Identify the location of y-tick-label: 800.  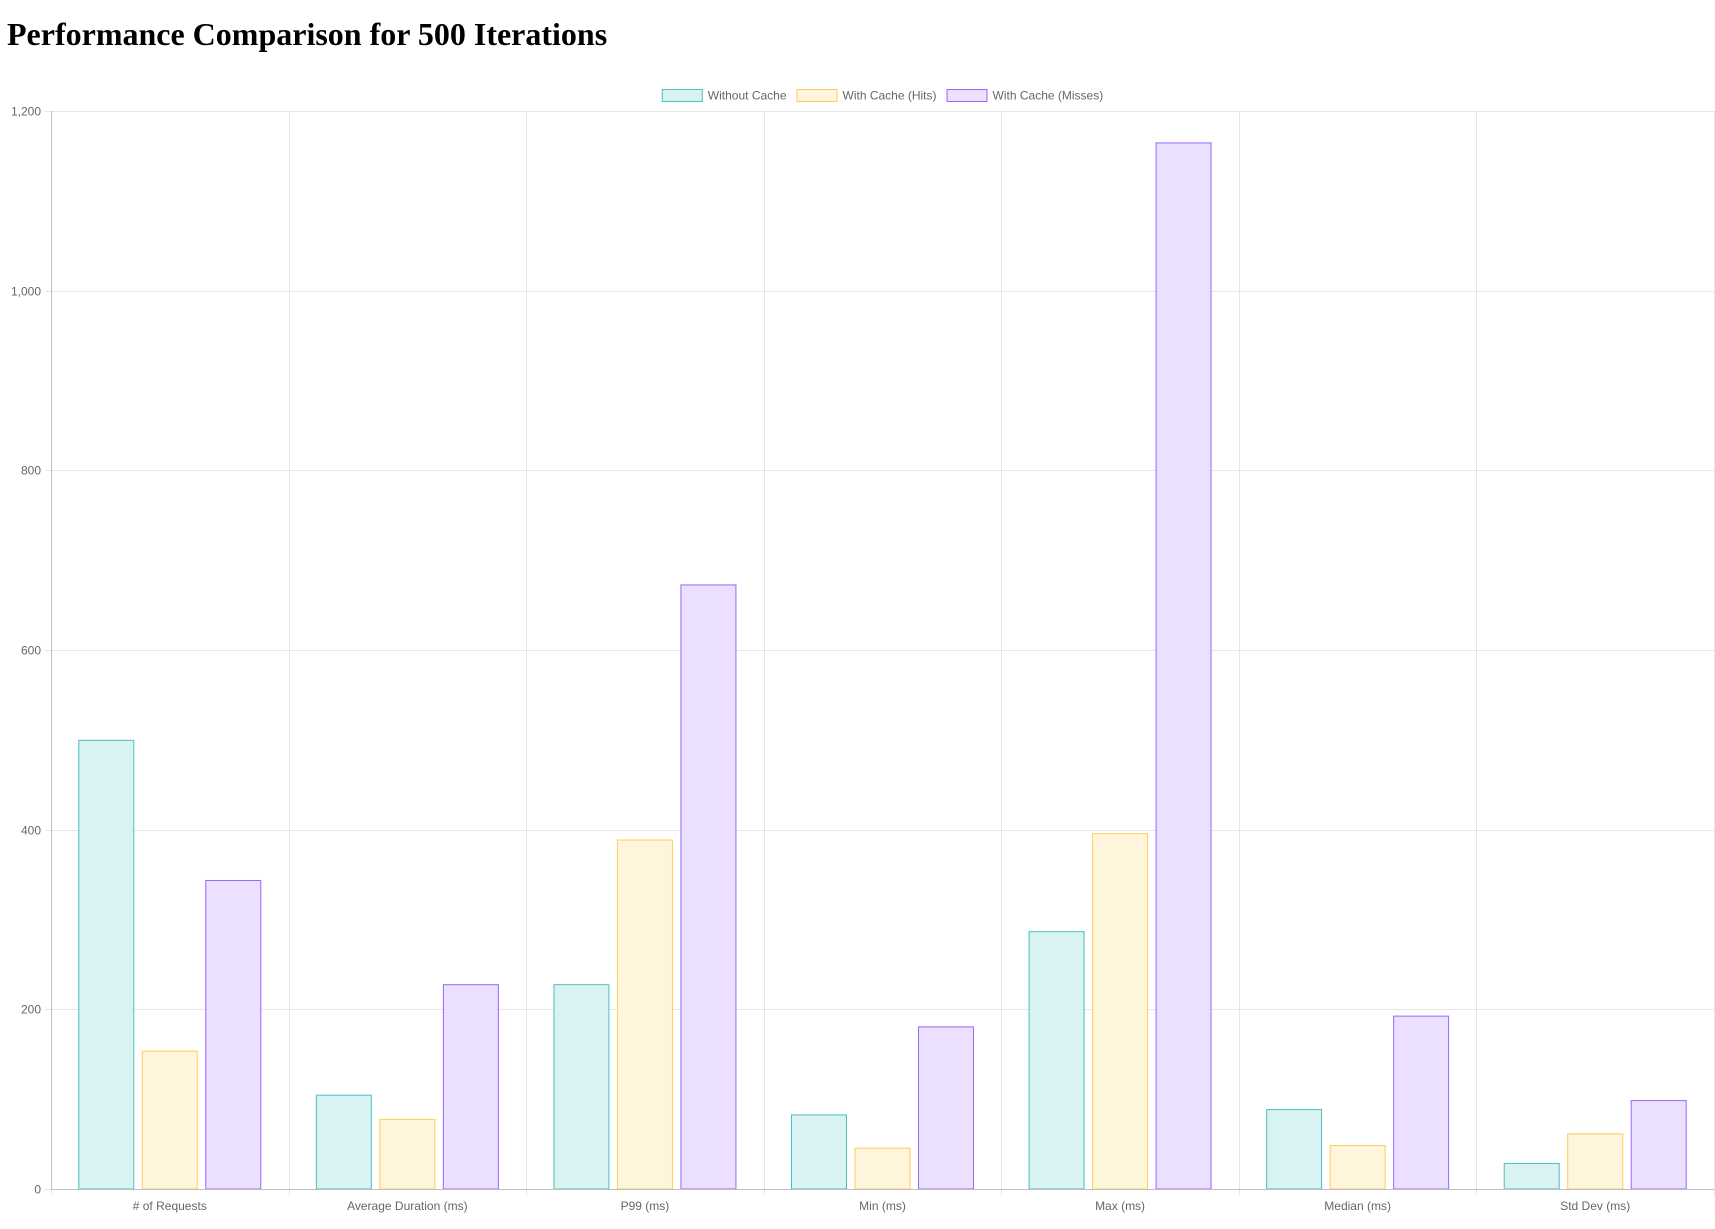
(31, 471).